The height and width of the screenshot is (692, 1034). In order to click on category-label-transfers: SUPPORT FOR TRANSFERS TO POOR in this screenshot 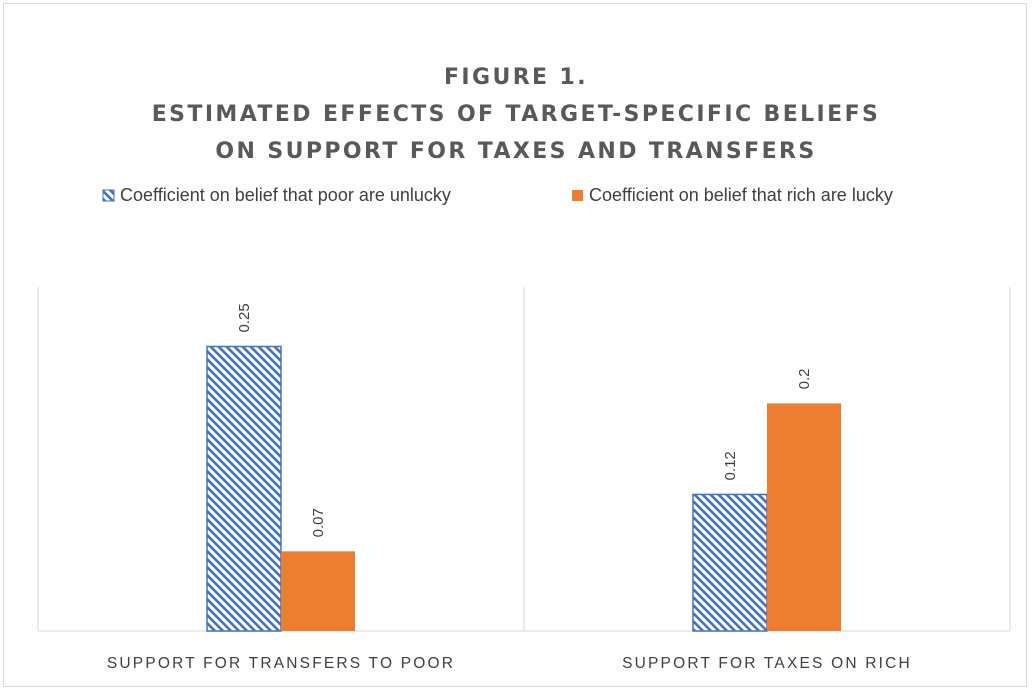, I will do `click(281, 663)`.